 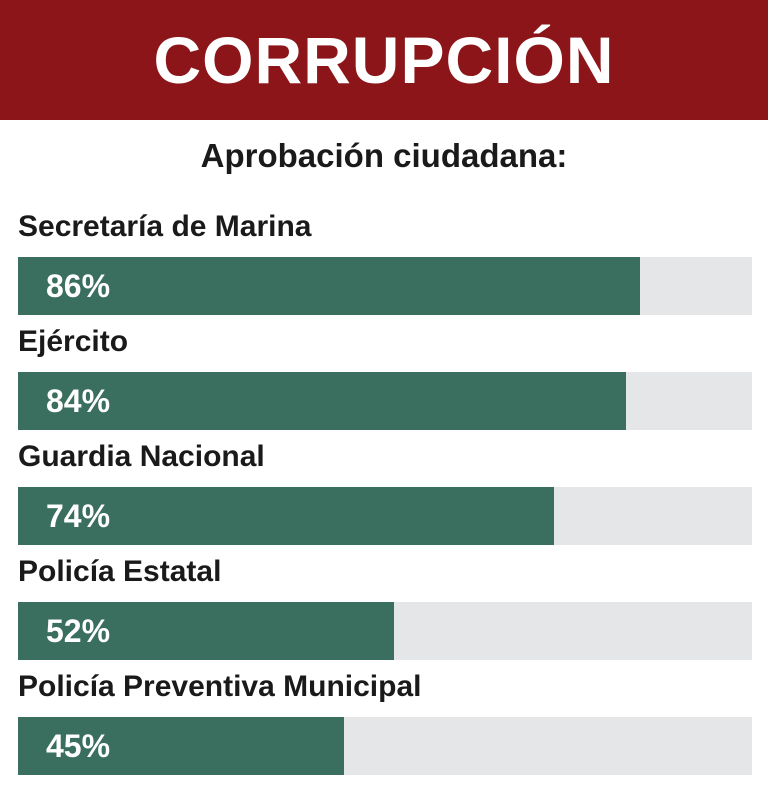 I want to click on title-banner: CORRUPCIÓN, so click(x=384, y=60).